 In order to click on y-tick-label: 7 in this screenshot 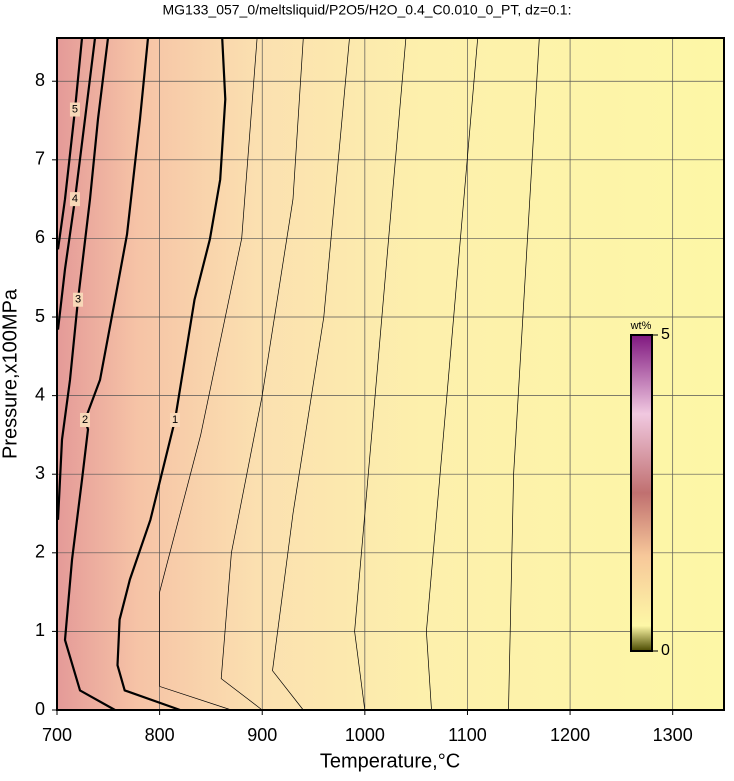, I will do `click(40, 159)`.